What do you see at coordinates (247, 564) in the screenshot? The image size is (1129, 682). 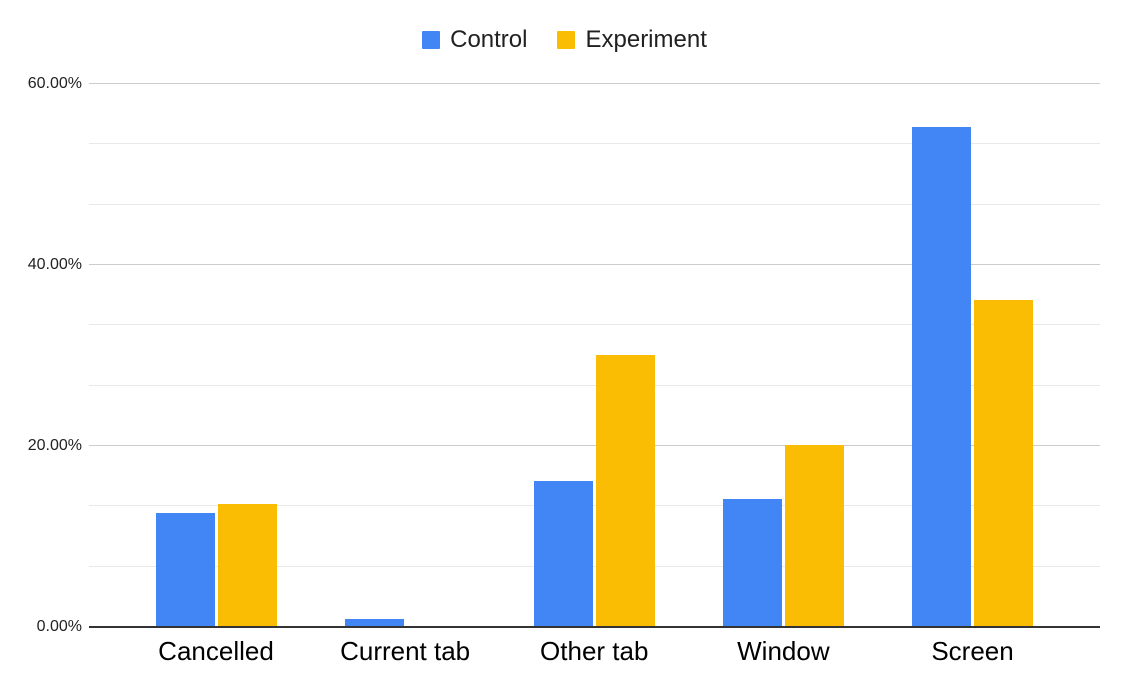 I see `bar-experiment-cancelled` at bounding box center [247, 564].